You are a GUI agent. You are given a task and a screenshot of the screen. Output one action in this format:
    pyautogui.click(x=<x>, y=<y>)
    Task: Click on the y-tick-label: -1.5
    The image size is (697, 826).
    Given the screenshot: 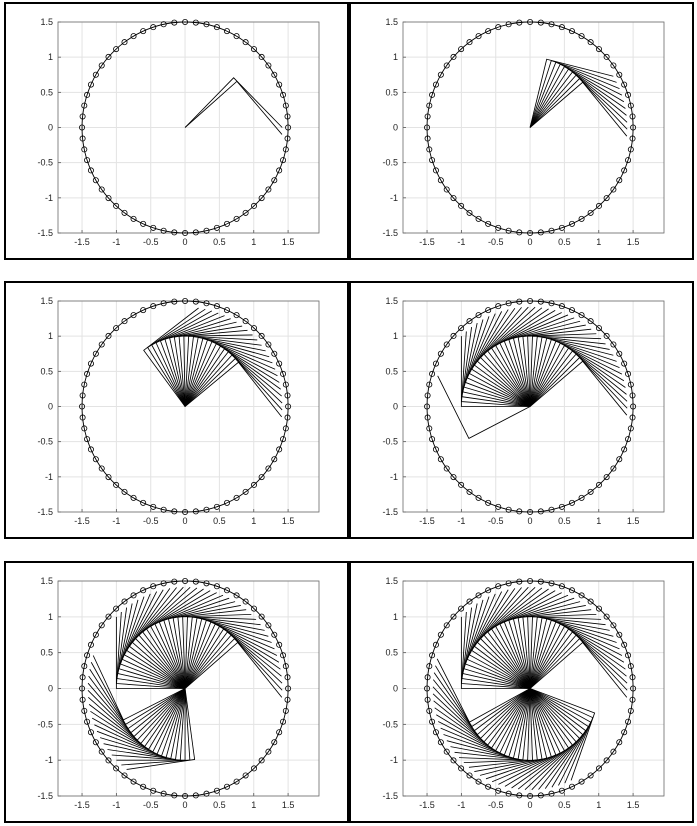 What is the action you would take?
    pyautogui.click(x=45, y=233)
    